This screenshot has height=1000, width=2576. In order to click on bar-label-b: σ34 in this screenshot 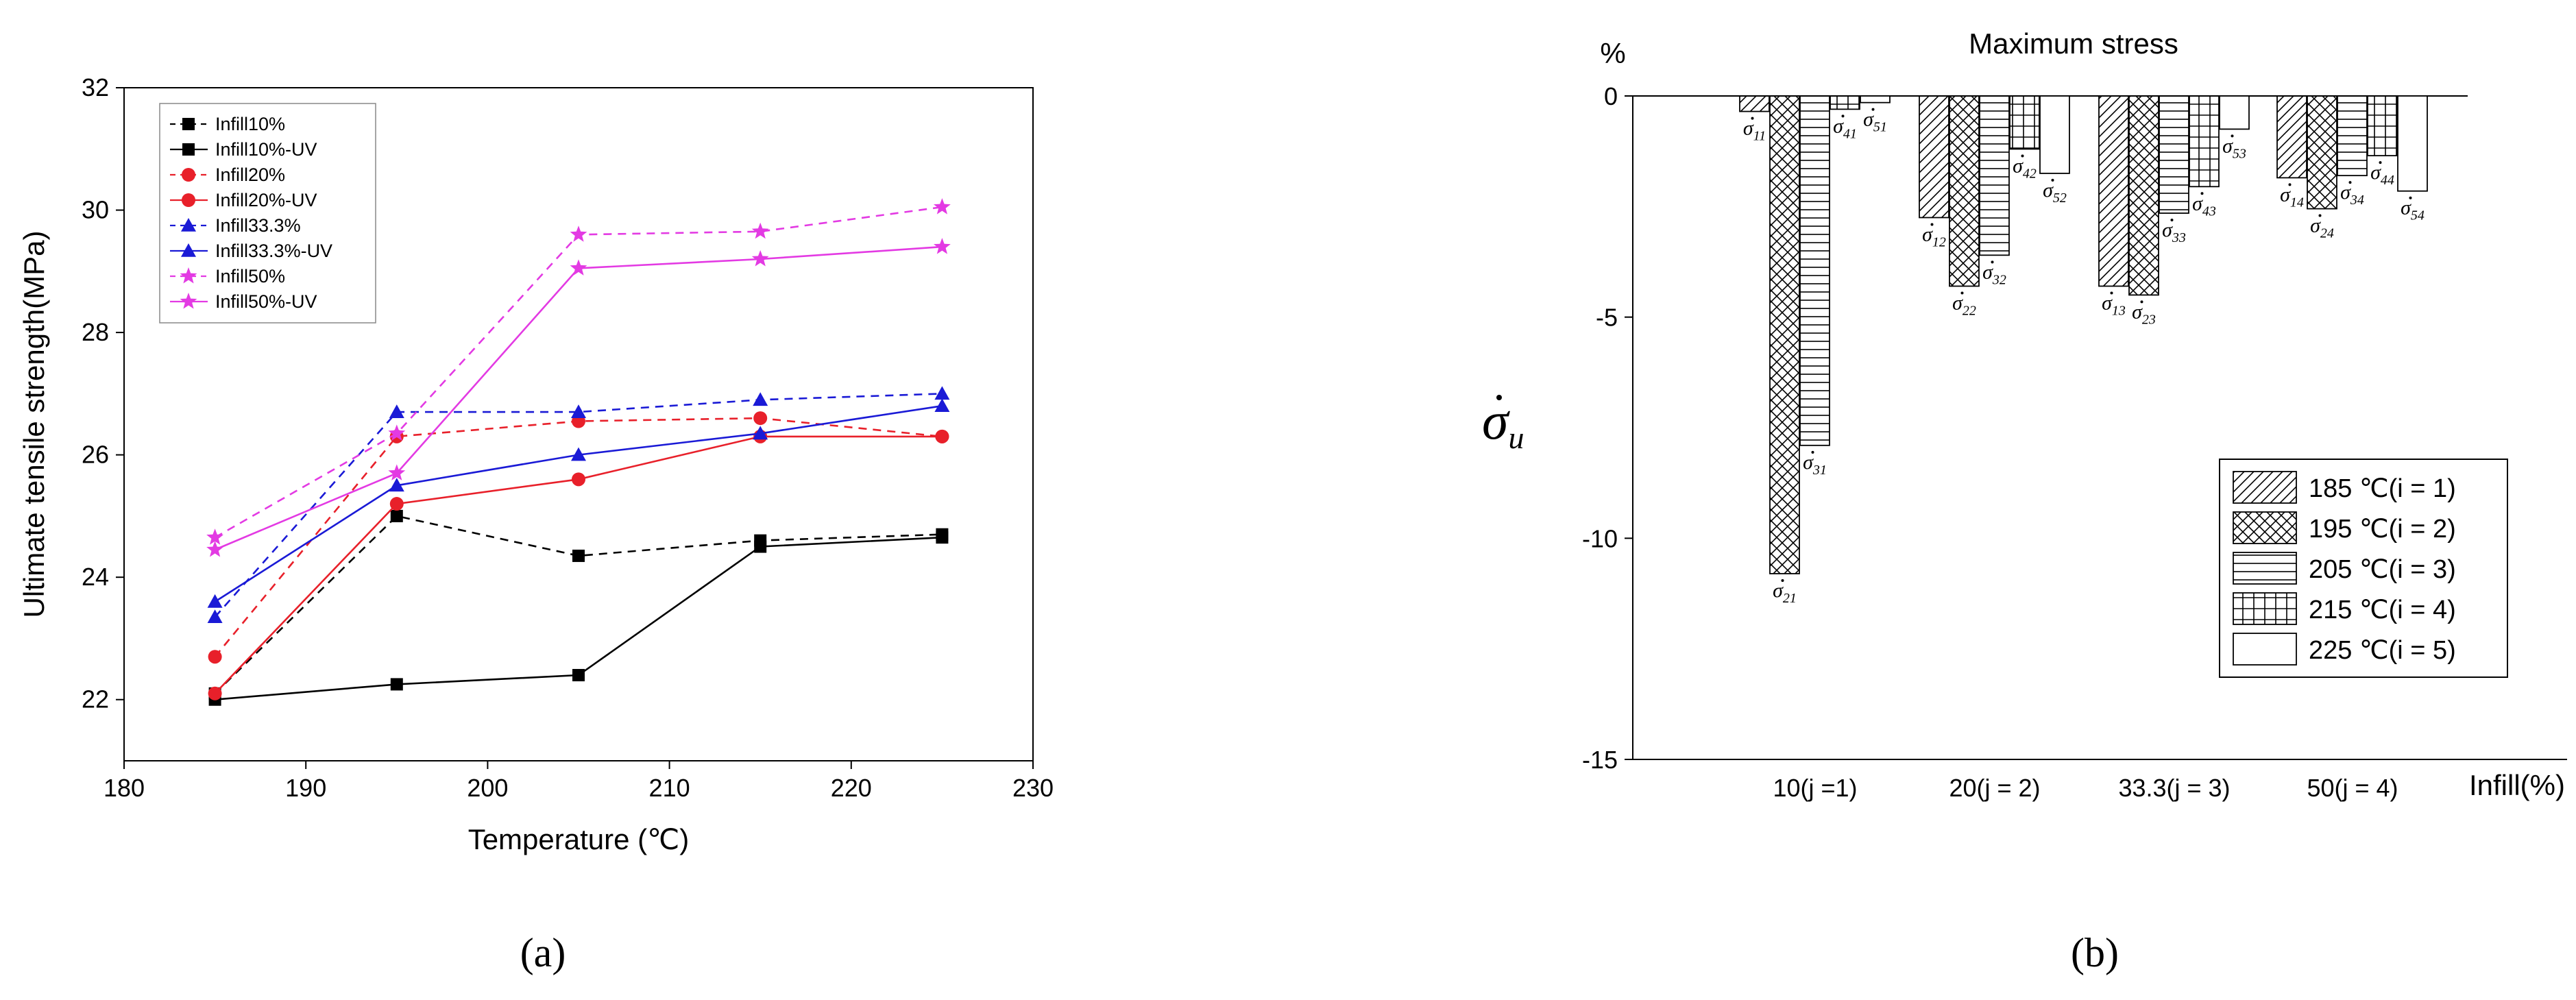, I will do `click(2352, 195)`.